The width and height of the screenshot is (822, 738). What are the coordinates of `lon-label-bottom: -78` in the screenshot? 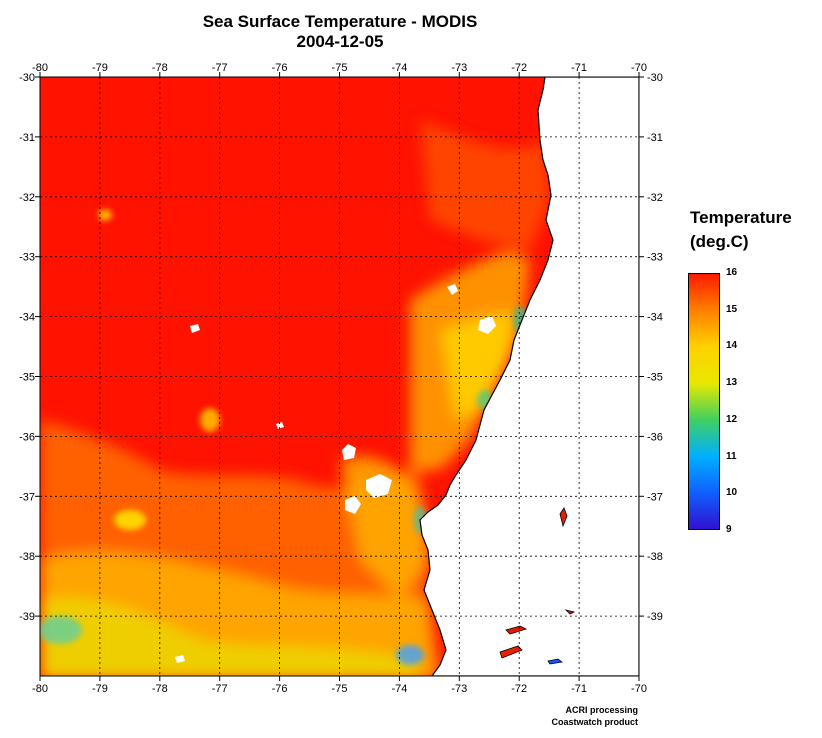 It's located at (160, 689).